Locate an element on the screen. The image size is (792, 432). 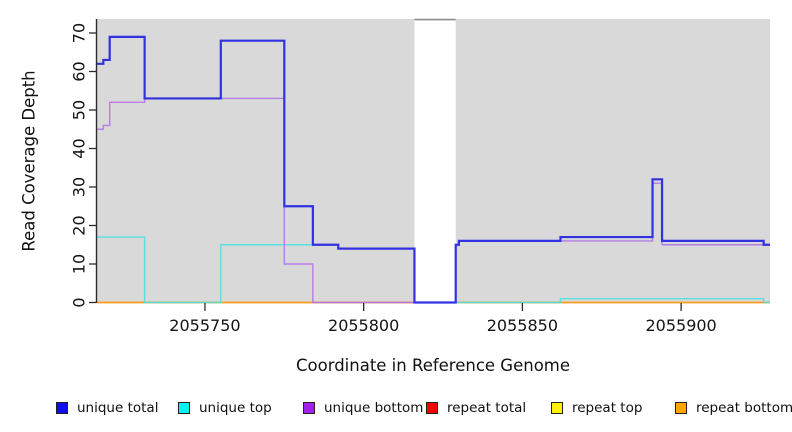
y-tick-label: 40 is located at coordinates (79, 148).